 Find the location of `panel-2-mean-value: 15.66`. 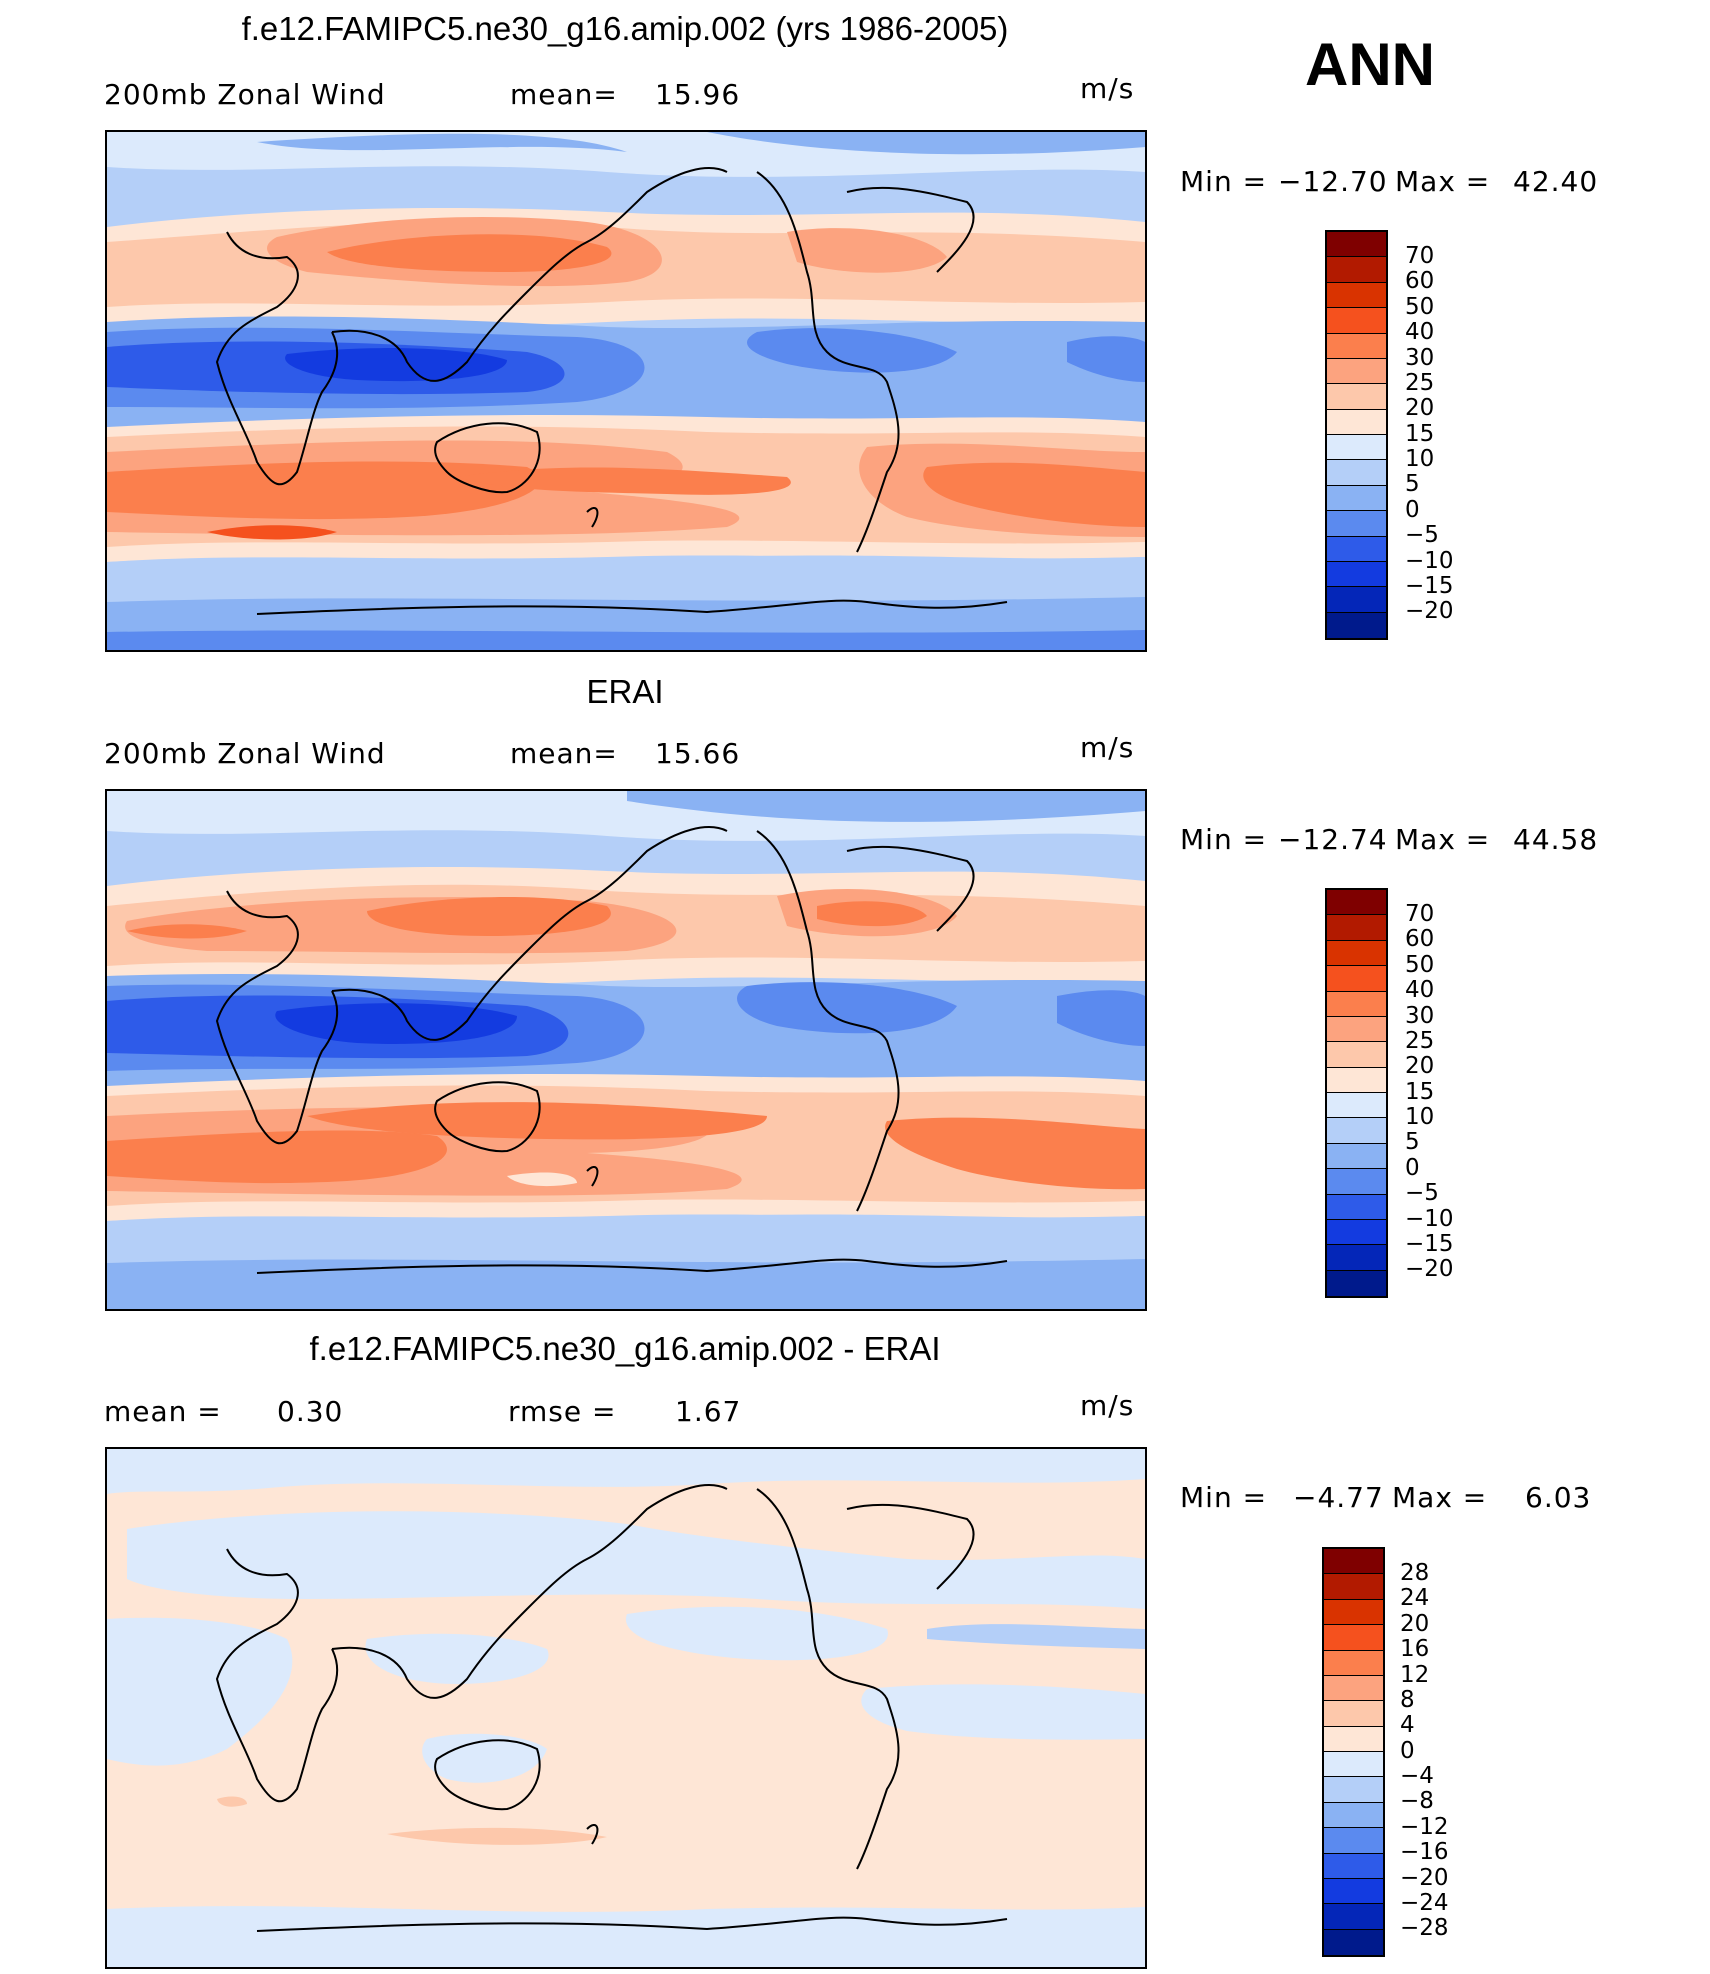

panel-2-mean-value: 15.66 is located at coordinates (698, 753).